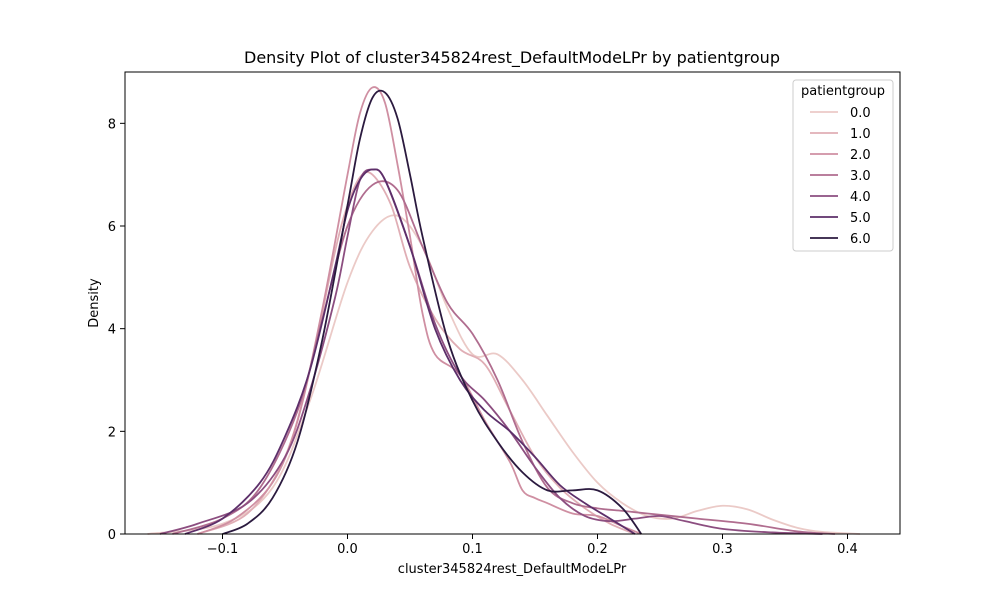 This screenshot has width=1000, height=600. Describe the element at coordinates (860, 218) in the screenshot. I see `legend-label: 5.0` at that location.